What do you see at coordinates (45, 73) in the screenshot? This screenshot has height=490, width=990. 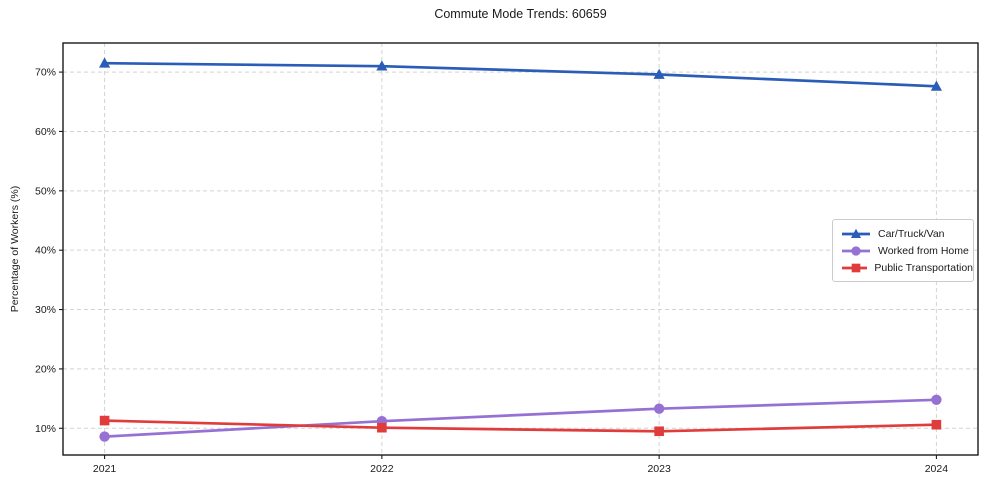 I see `y-tick-label: 70%` at bounding box center [45, 73].